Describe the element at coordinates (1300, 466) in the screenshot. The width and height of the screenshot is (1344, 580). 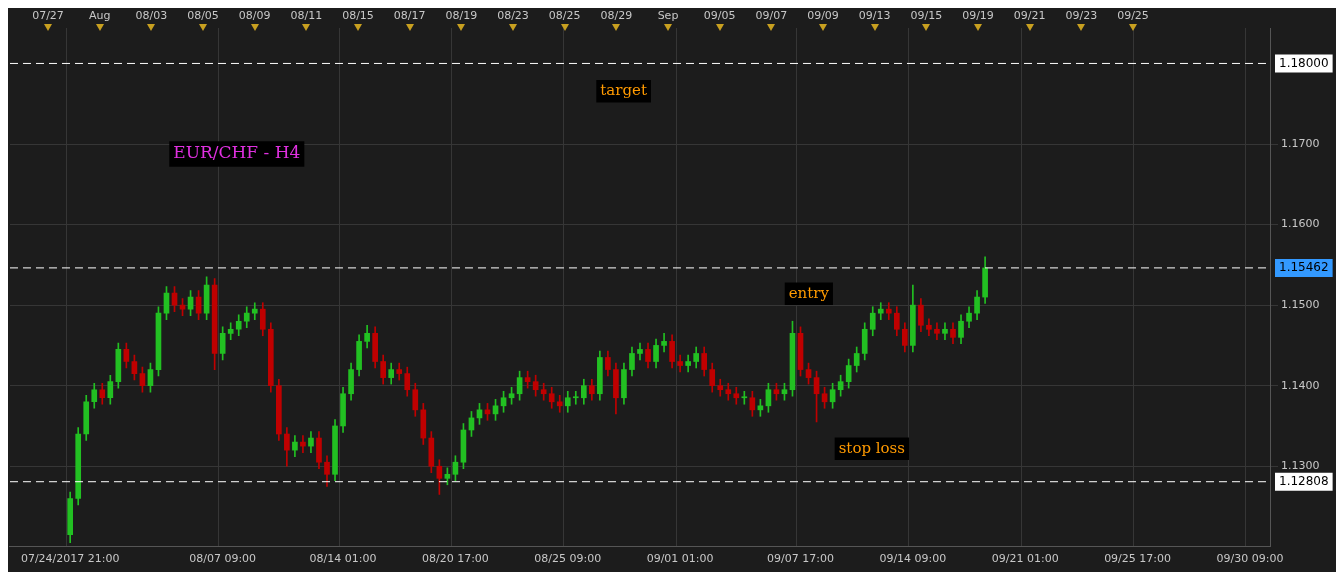
I see `y-tick-label: 1.1300` at that location.